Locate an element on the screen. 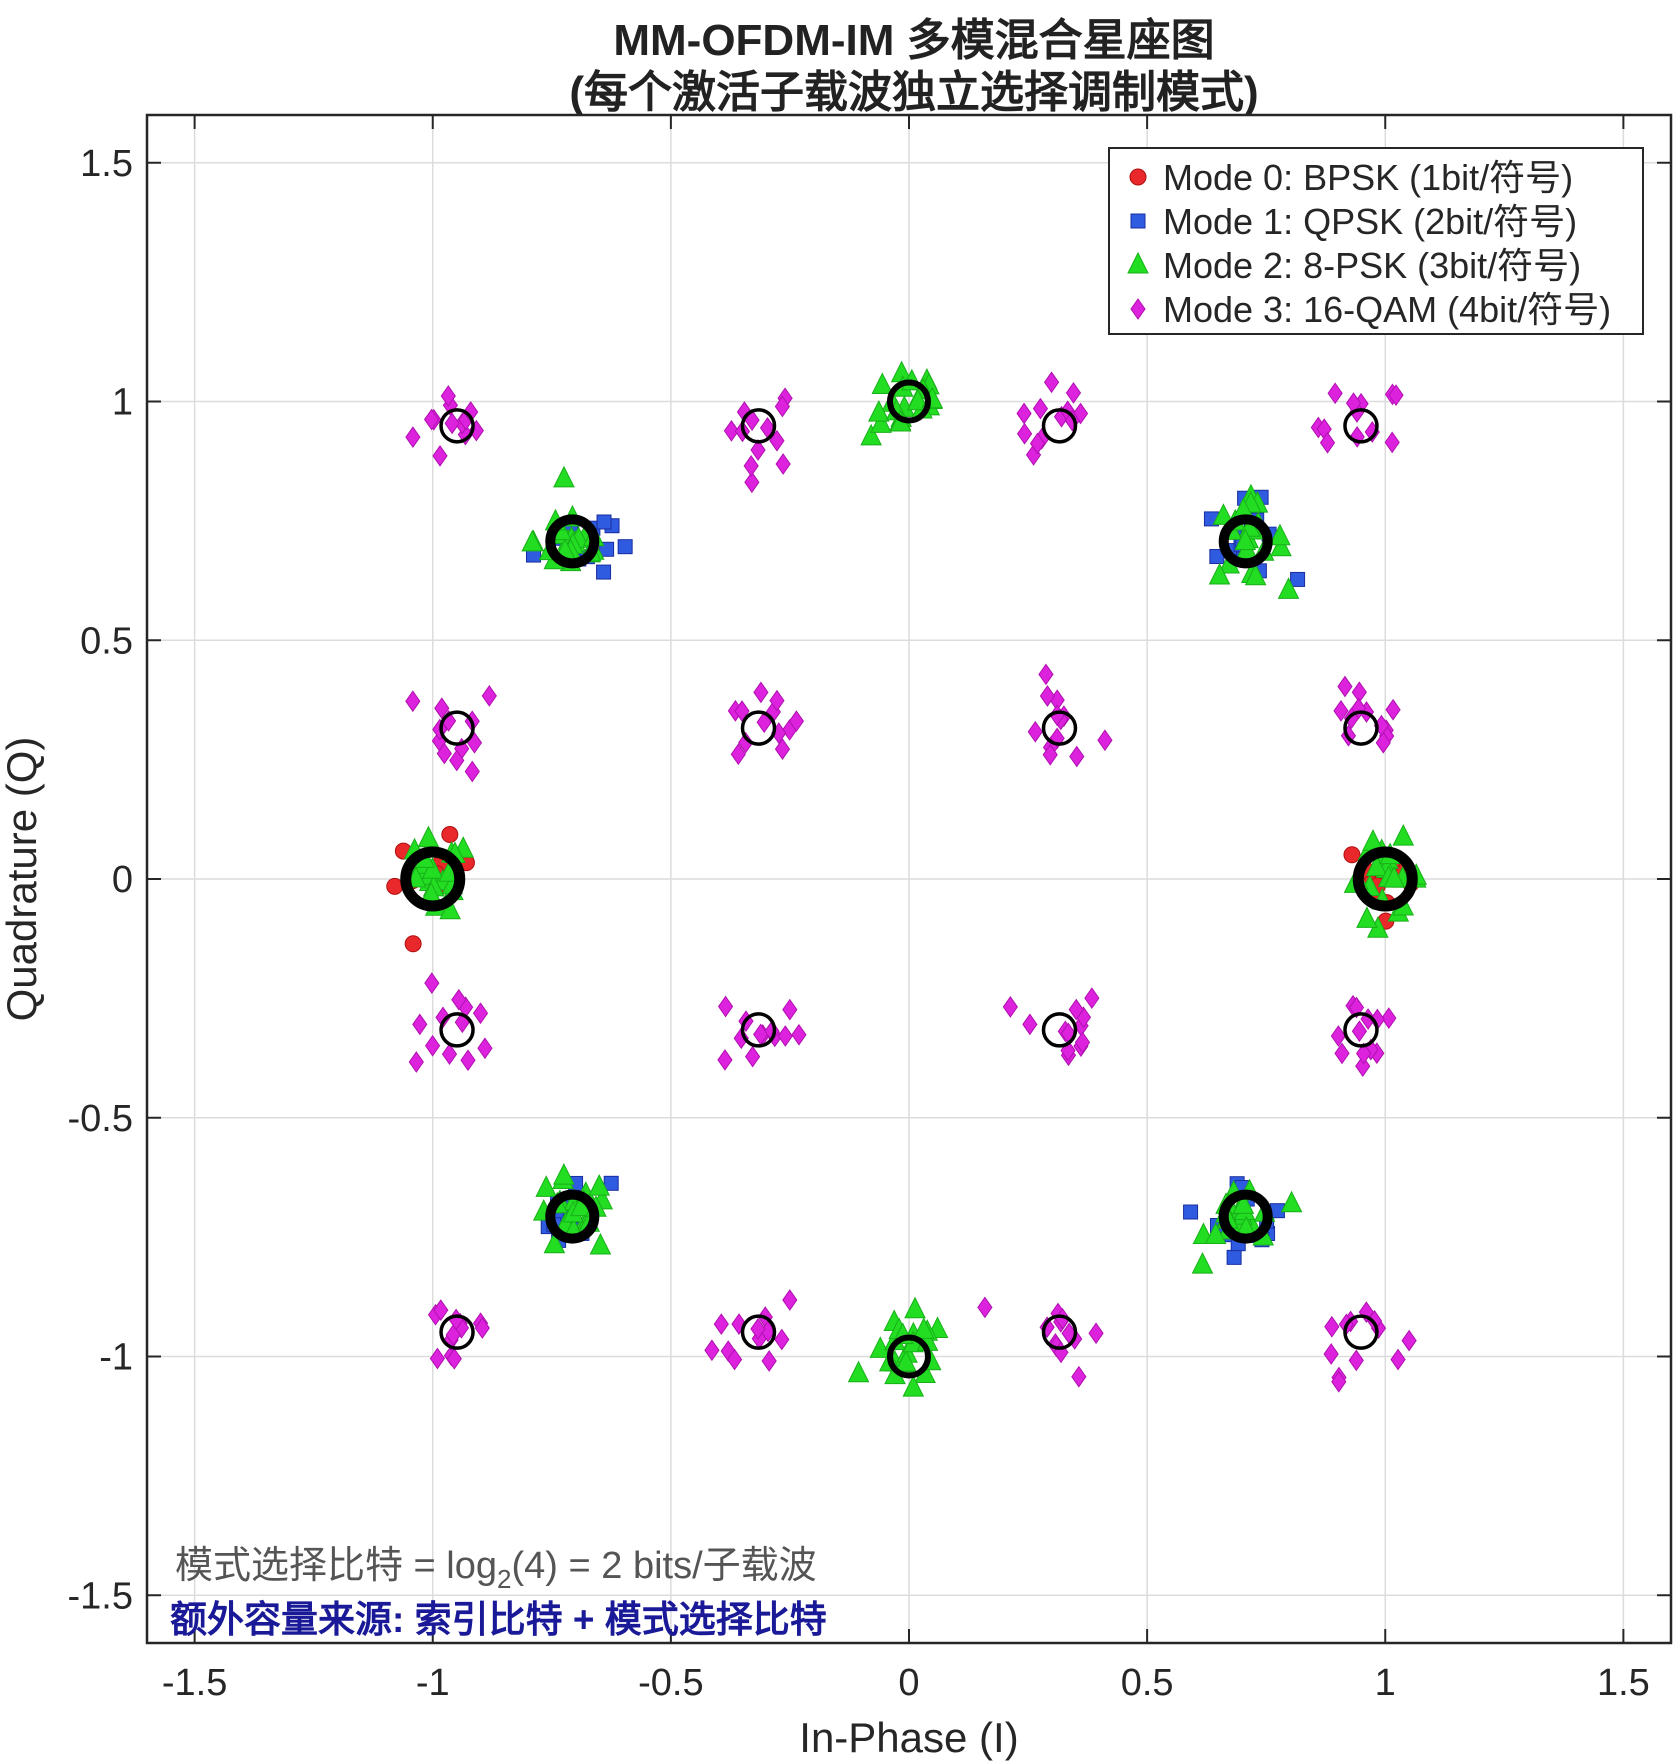 This screenshot has height=1764, width=1678. x-axis-label: In-Phase (I) is located at coordinates (908, 1737).